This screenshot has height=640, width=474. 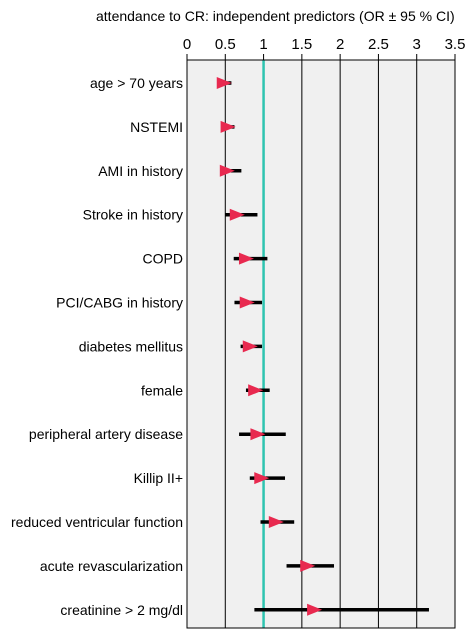 What do you see at coordinates (263, 44) in the screenshot?
I see `x-tick-label-2: 1` at bounding box center [263, 44].